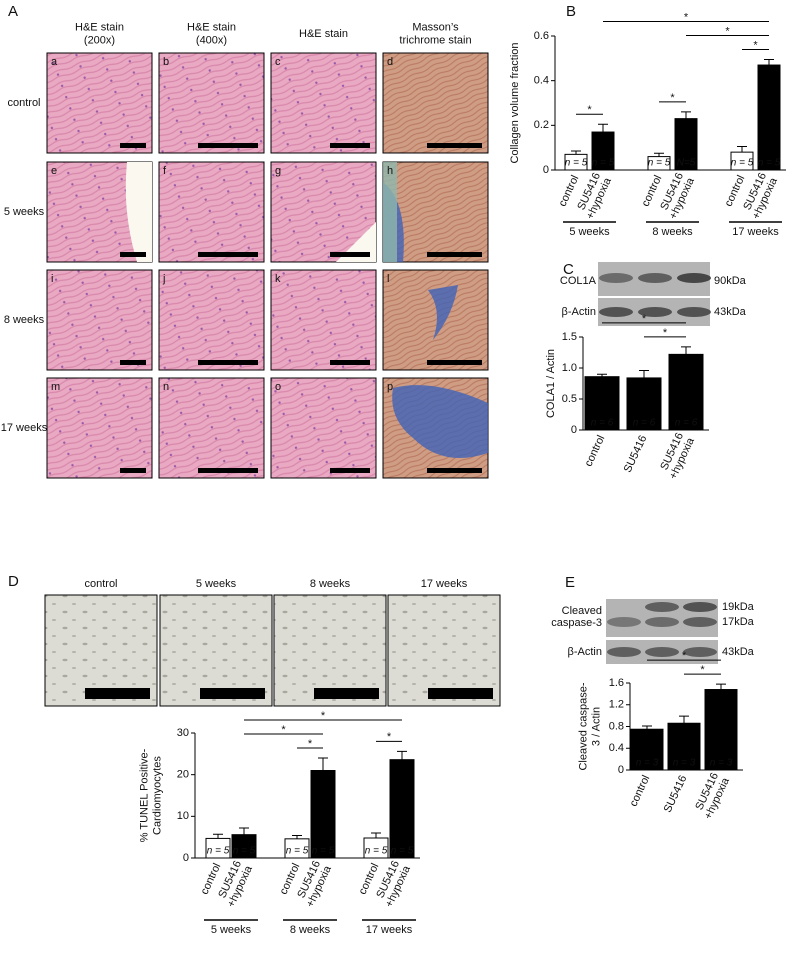  I want to click on column-header: H&E stain, so click(323, 34).